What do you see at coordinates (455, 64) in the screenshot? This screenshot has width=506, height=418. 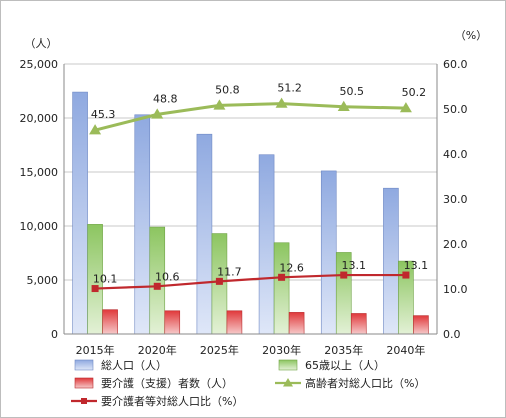 I see `right-tick-label: 60.0` at bounding box center [455, 64].